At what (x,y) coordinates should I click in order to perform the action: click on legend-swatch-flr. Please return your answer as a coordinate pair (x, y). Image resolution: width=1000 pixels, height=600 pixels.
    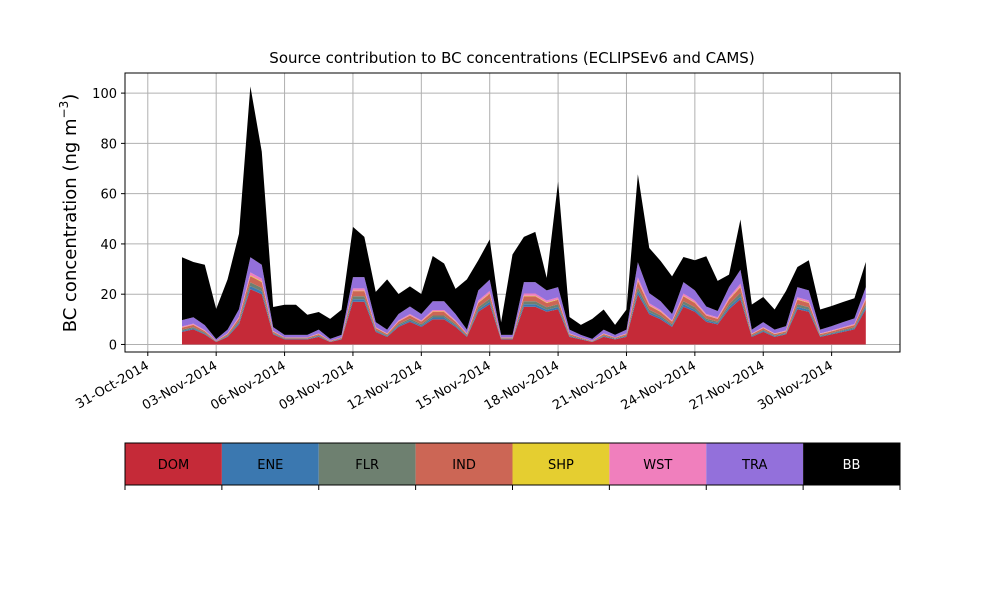
    Looking at the image, I should click on (367, 464).